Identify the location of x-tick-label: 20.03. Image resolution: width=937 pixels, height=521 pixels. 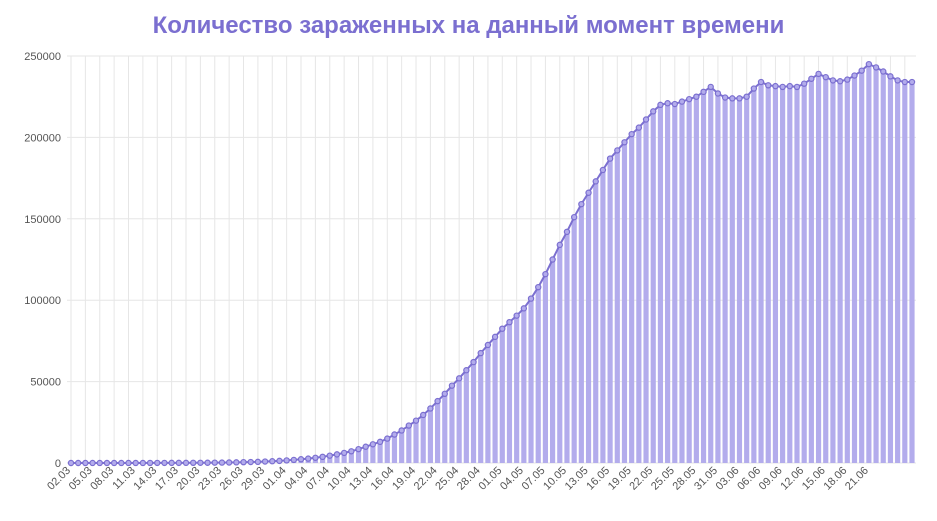
(189, 479).